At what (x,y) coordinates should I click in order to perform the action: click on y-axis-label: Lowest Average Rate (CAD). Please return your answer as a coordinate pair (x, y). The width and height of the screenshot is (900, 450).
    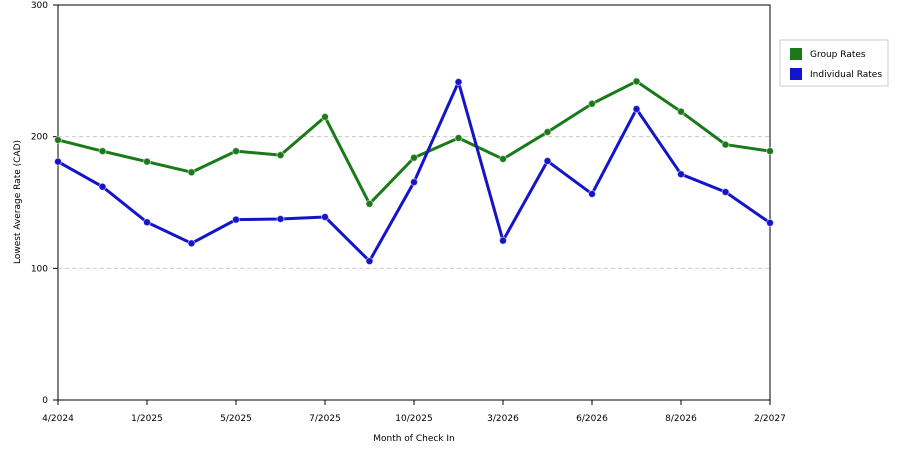
    Looking at the image, I should click on (18, 202).